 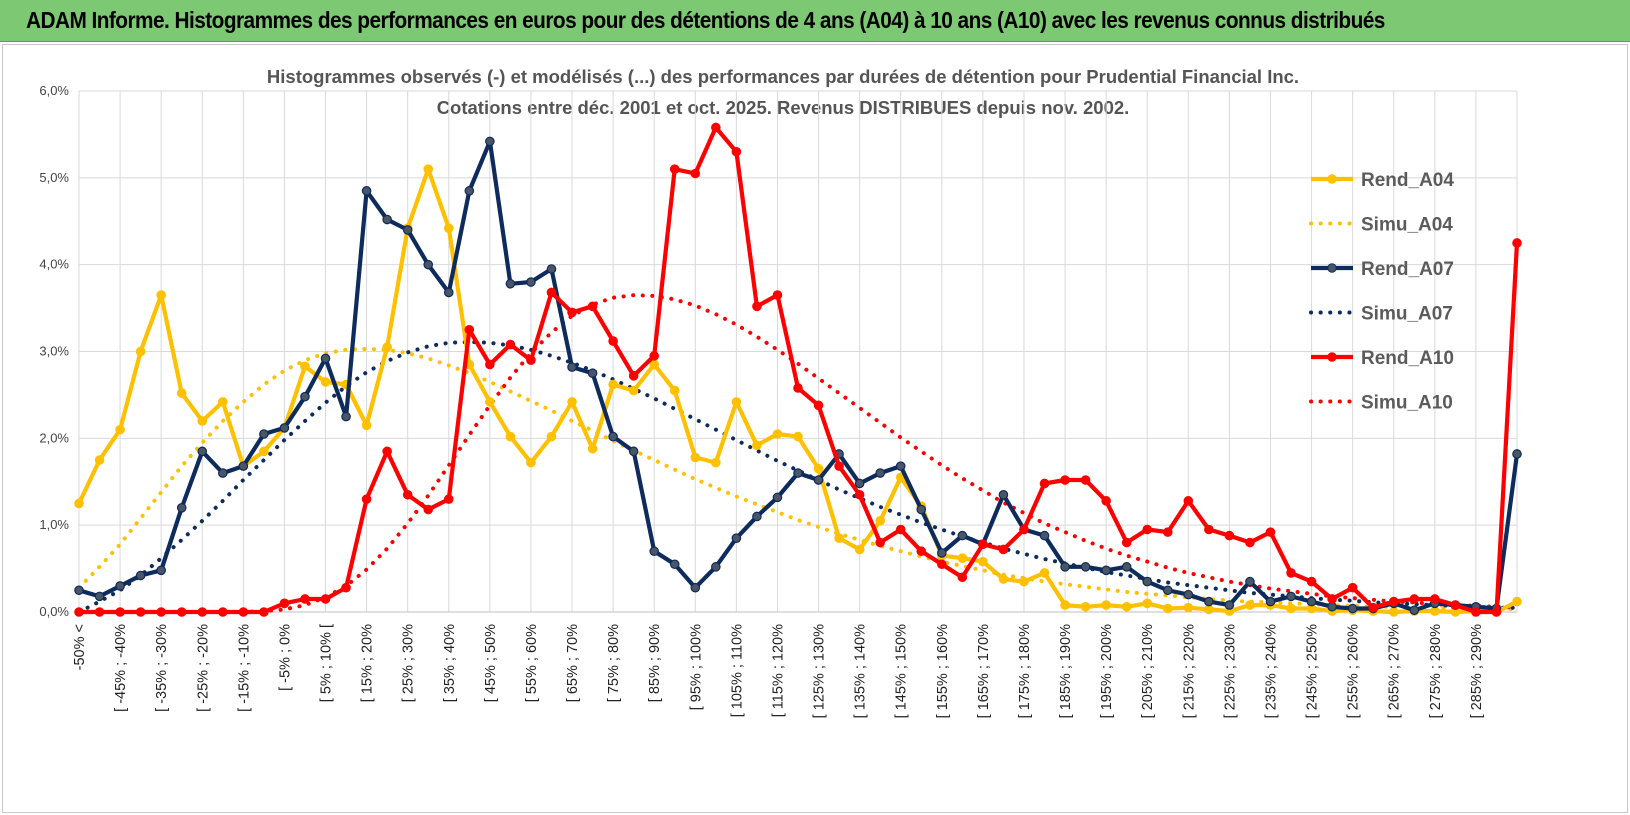 What do you see at coordinates (1332, 268) in the screenshot?
I see `legend-marker` at bounding box center [1332, 268].